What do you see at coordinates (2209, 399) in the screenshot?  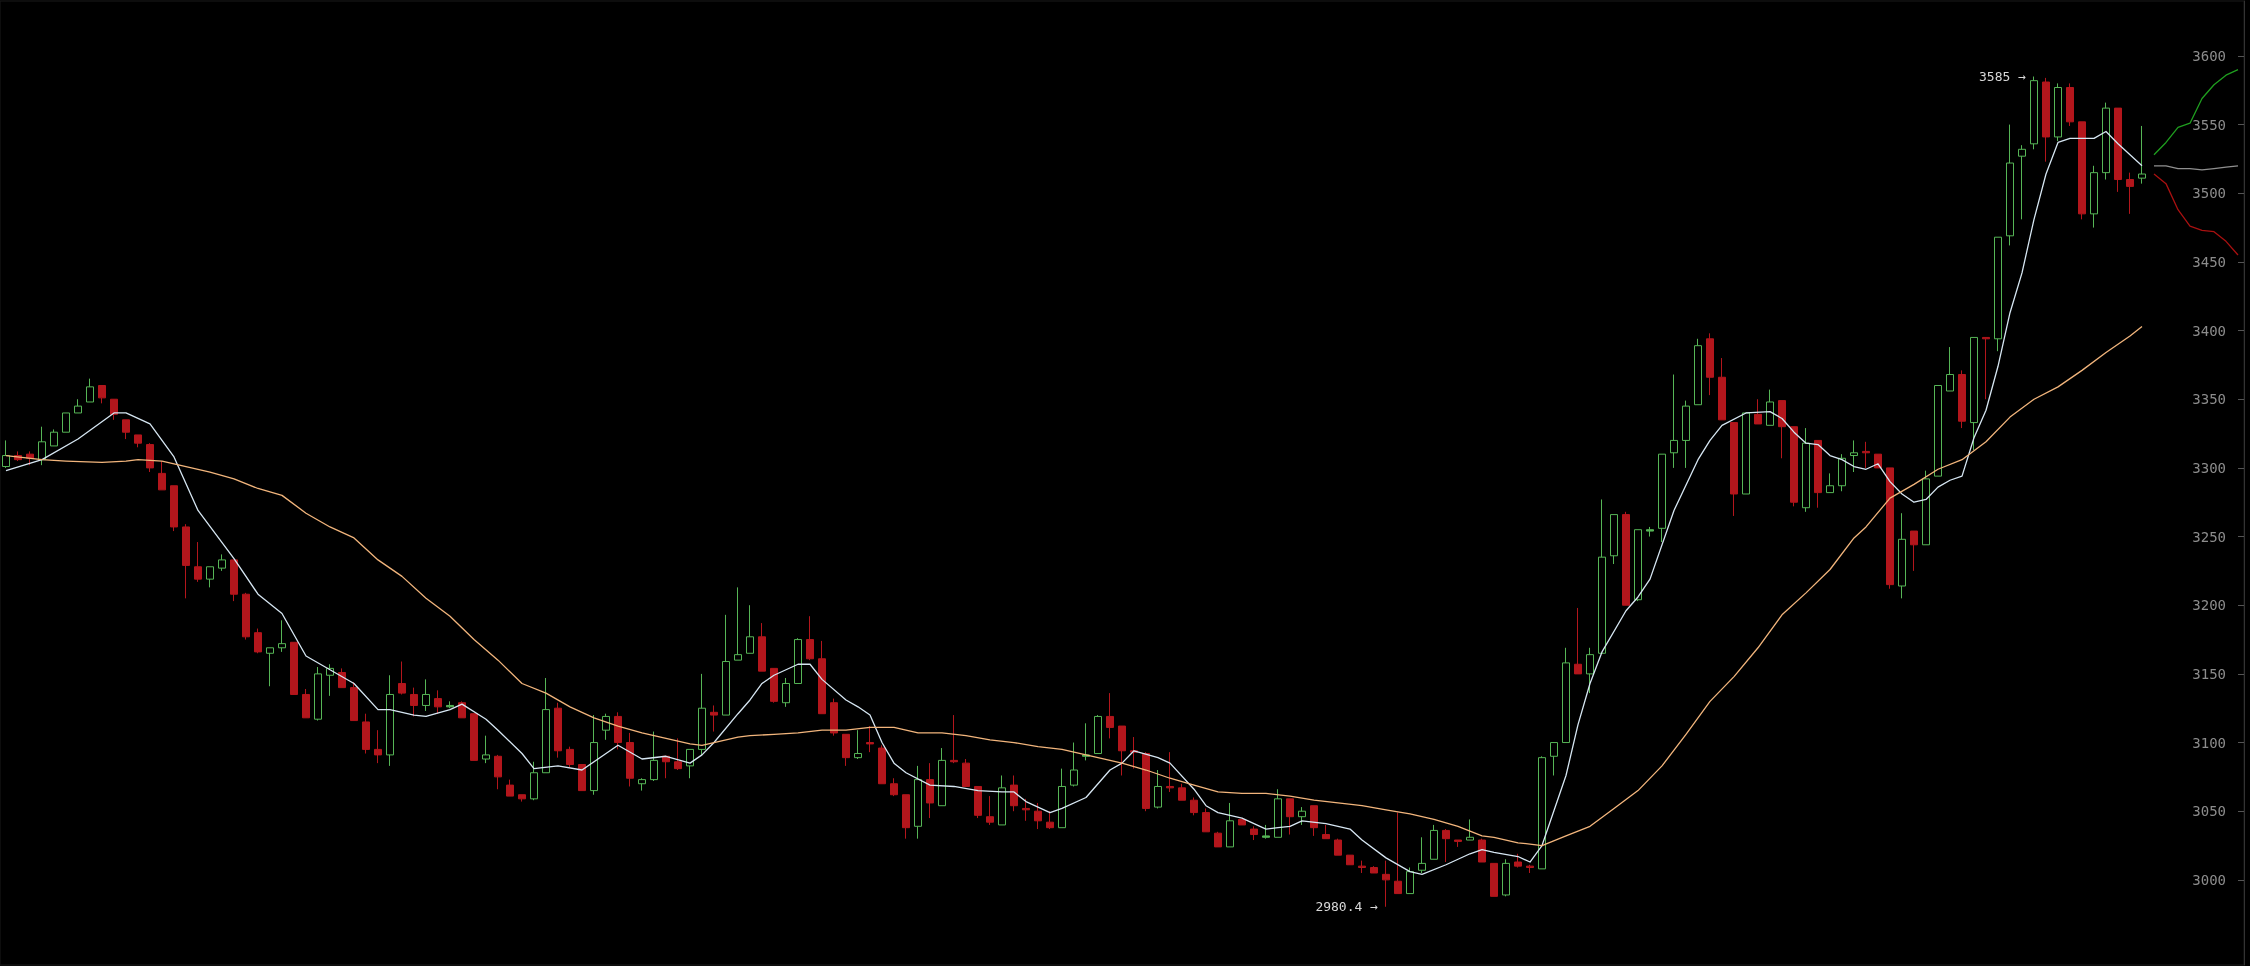 I see `y-tick-label: 3350` at bounding box center [2209, 399].